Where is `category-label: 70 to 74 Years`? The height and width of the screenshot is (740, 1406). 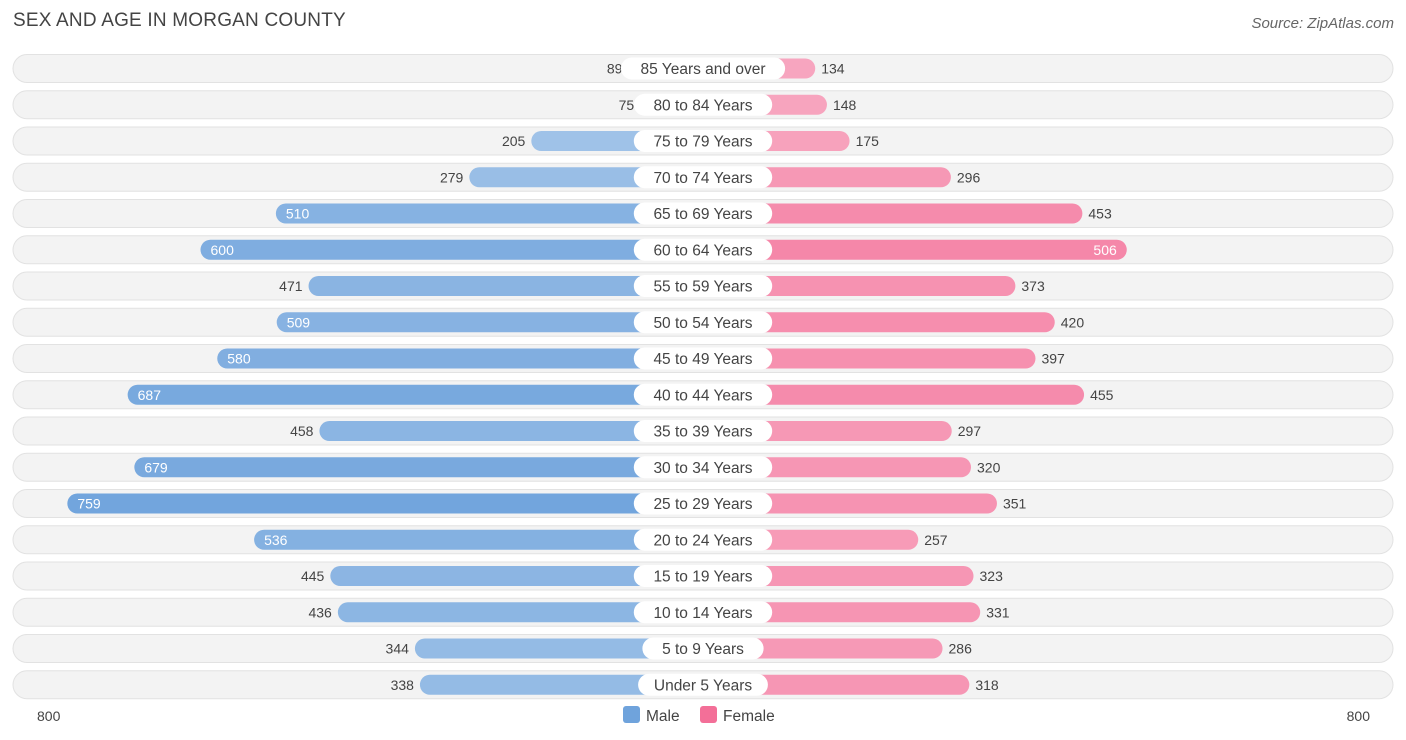 category-label: 70 to 74 Years is located at coordinates (702, 178).